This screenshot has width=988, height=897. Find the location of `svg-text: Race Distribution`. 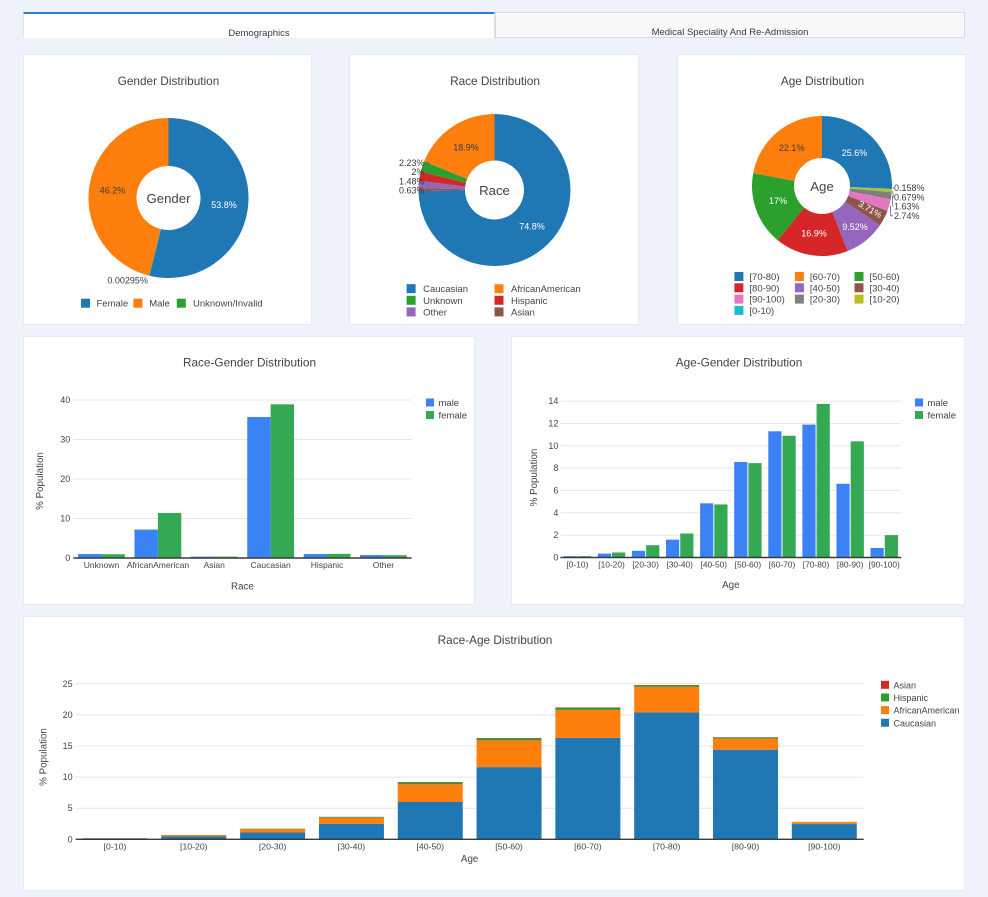

svg-text: Race Distribution is located at coordinates (495, 81).